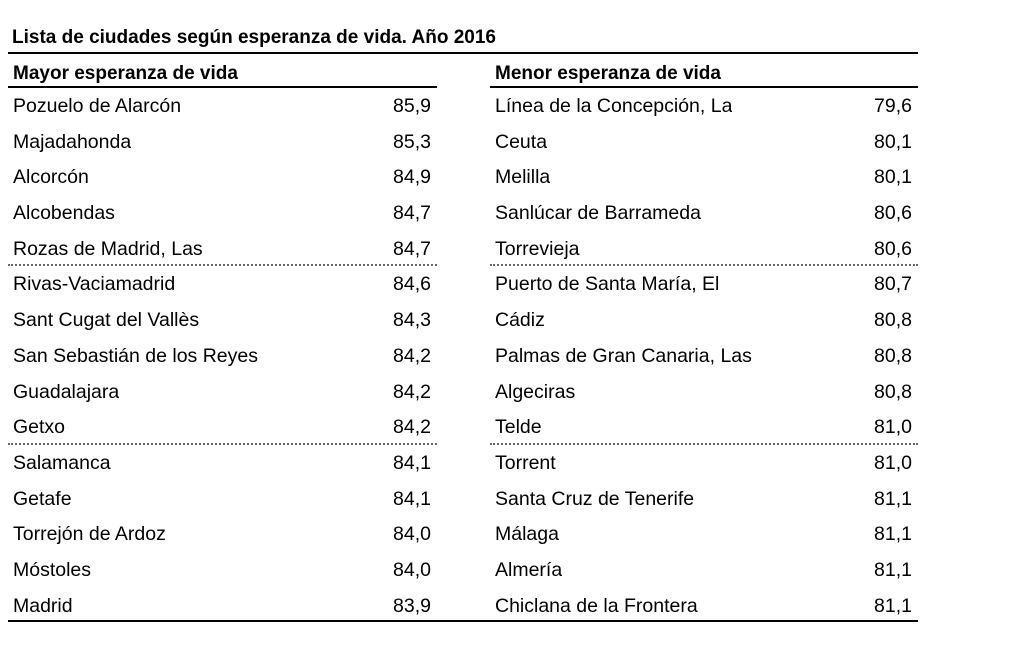 Image resolution: width=1018 pixels, height=671 pixels. I want to click on city-name: Málaga, so click(527, 534).